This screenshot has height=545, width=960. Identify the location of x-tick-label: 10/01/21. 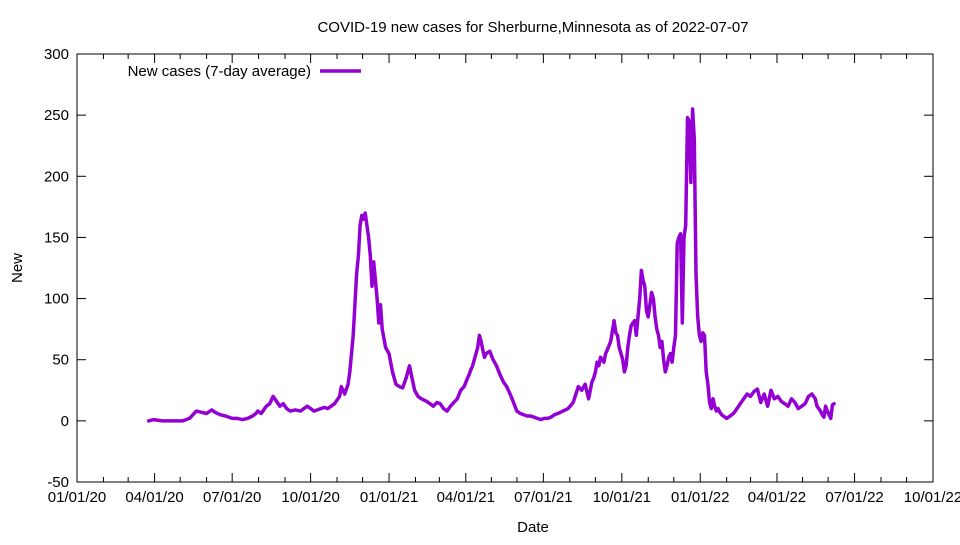
(622, 497).